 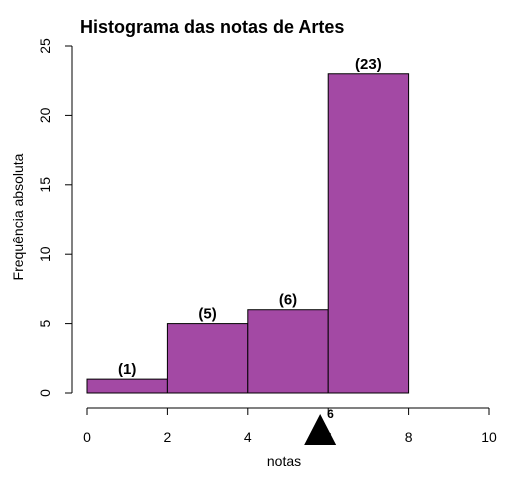 What do you see at coordinates (45, 46) in the screenshot?
I see `y-tick-label-5: 25` at bounding box center [45, 46].